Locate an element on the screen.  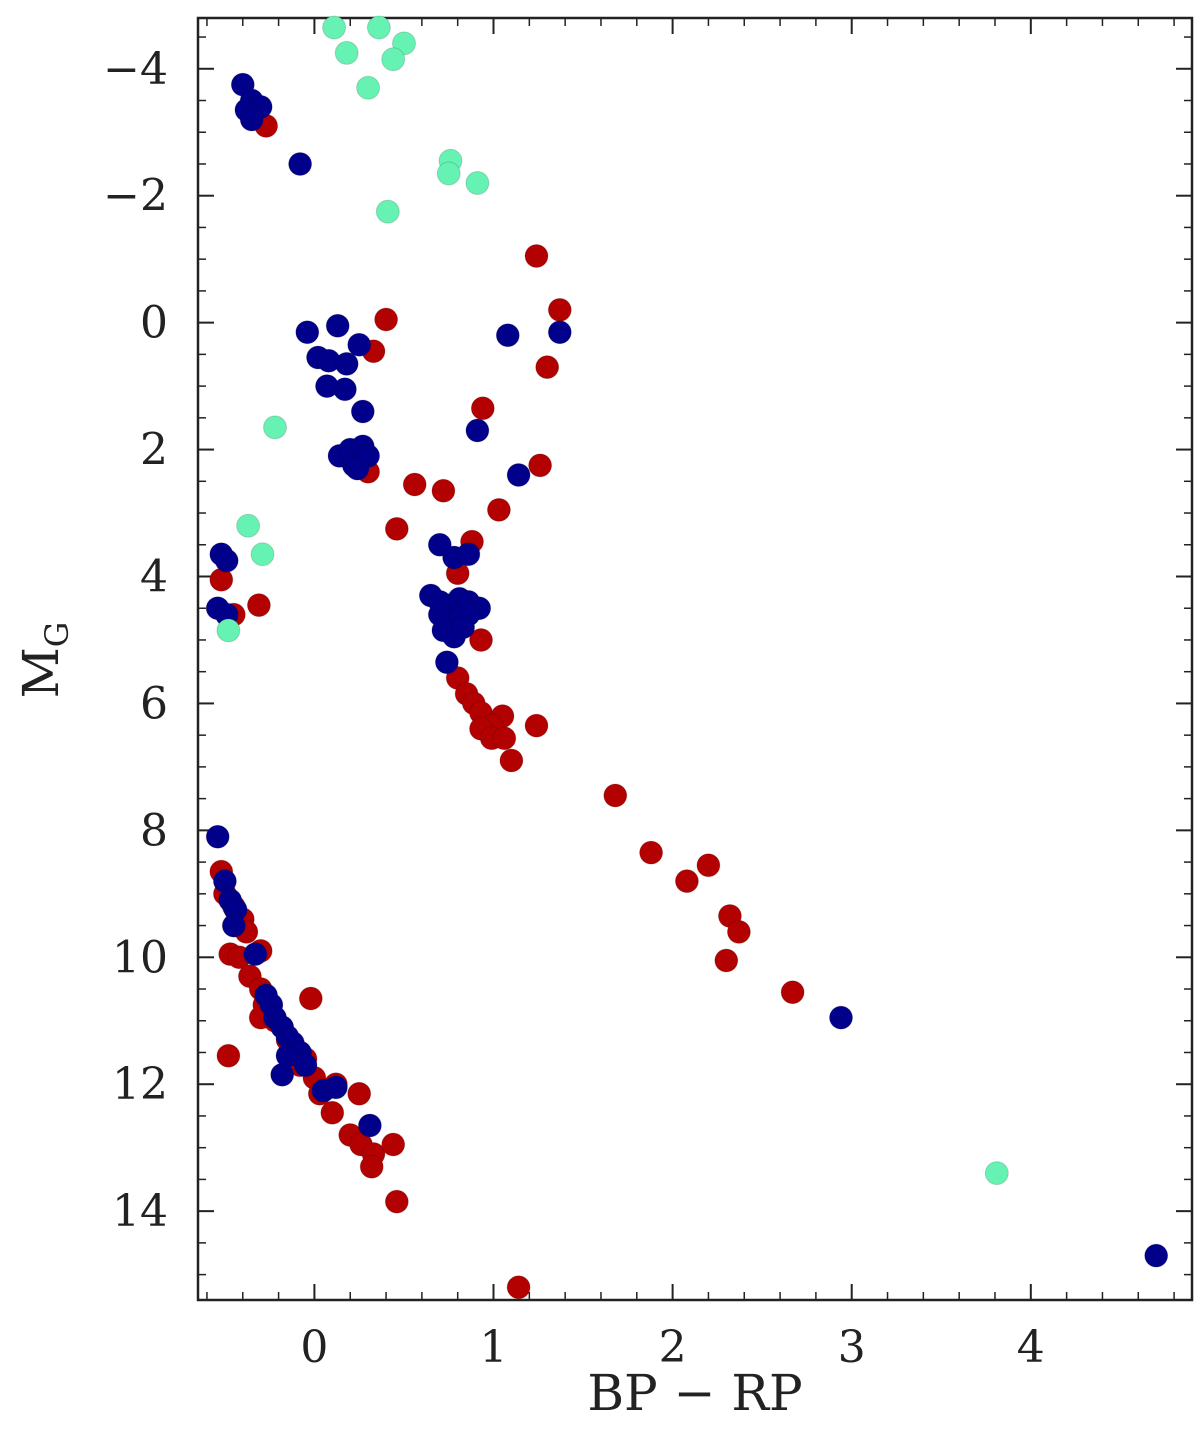
y-tick-label: 12 is located at coordinates (140, 1084).